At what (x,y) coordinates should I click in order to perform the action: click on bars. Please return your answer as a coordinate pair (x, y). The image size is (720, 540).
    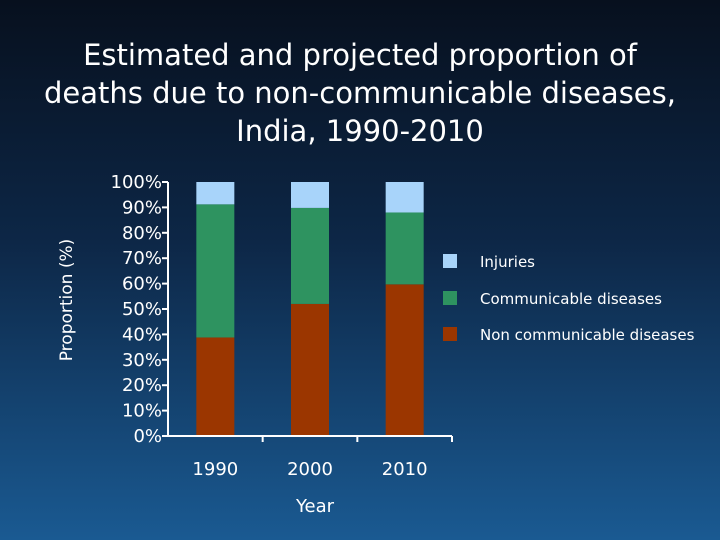
    Looking at the image, I should click on (310, 309).